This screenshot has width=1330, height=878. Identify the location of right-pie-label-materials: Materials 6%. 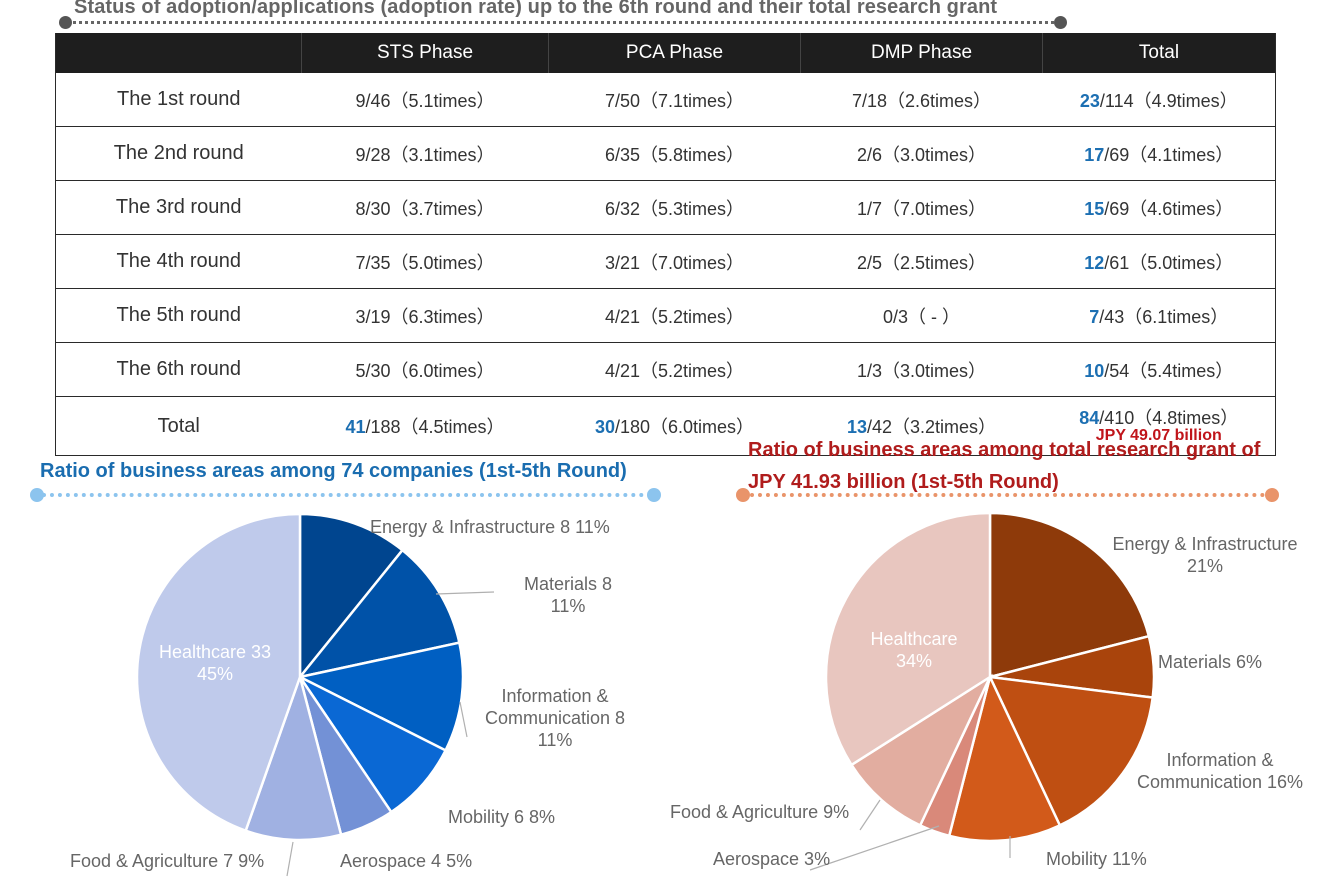
(1210, 662).